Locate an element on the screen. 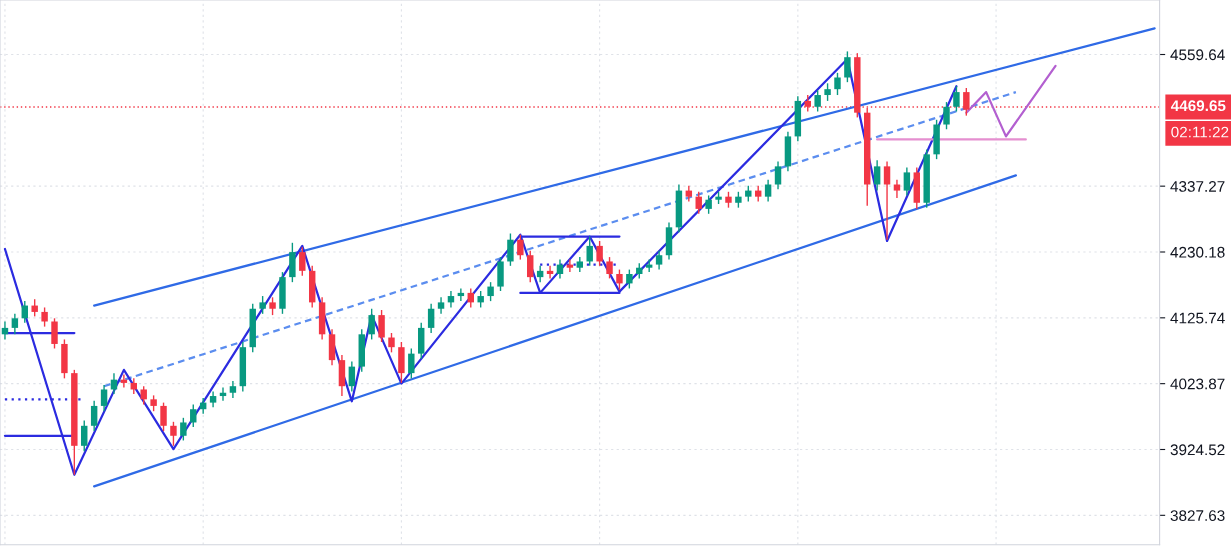  y-tick-label: 4337.27 is located at coordinates (1197, 186).